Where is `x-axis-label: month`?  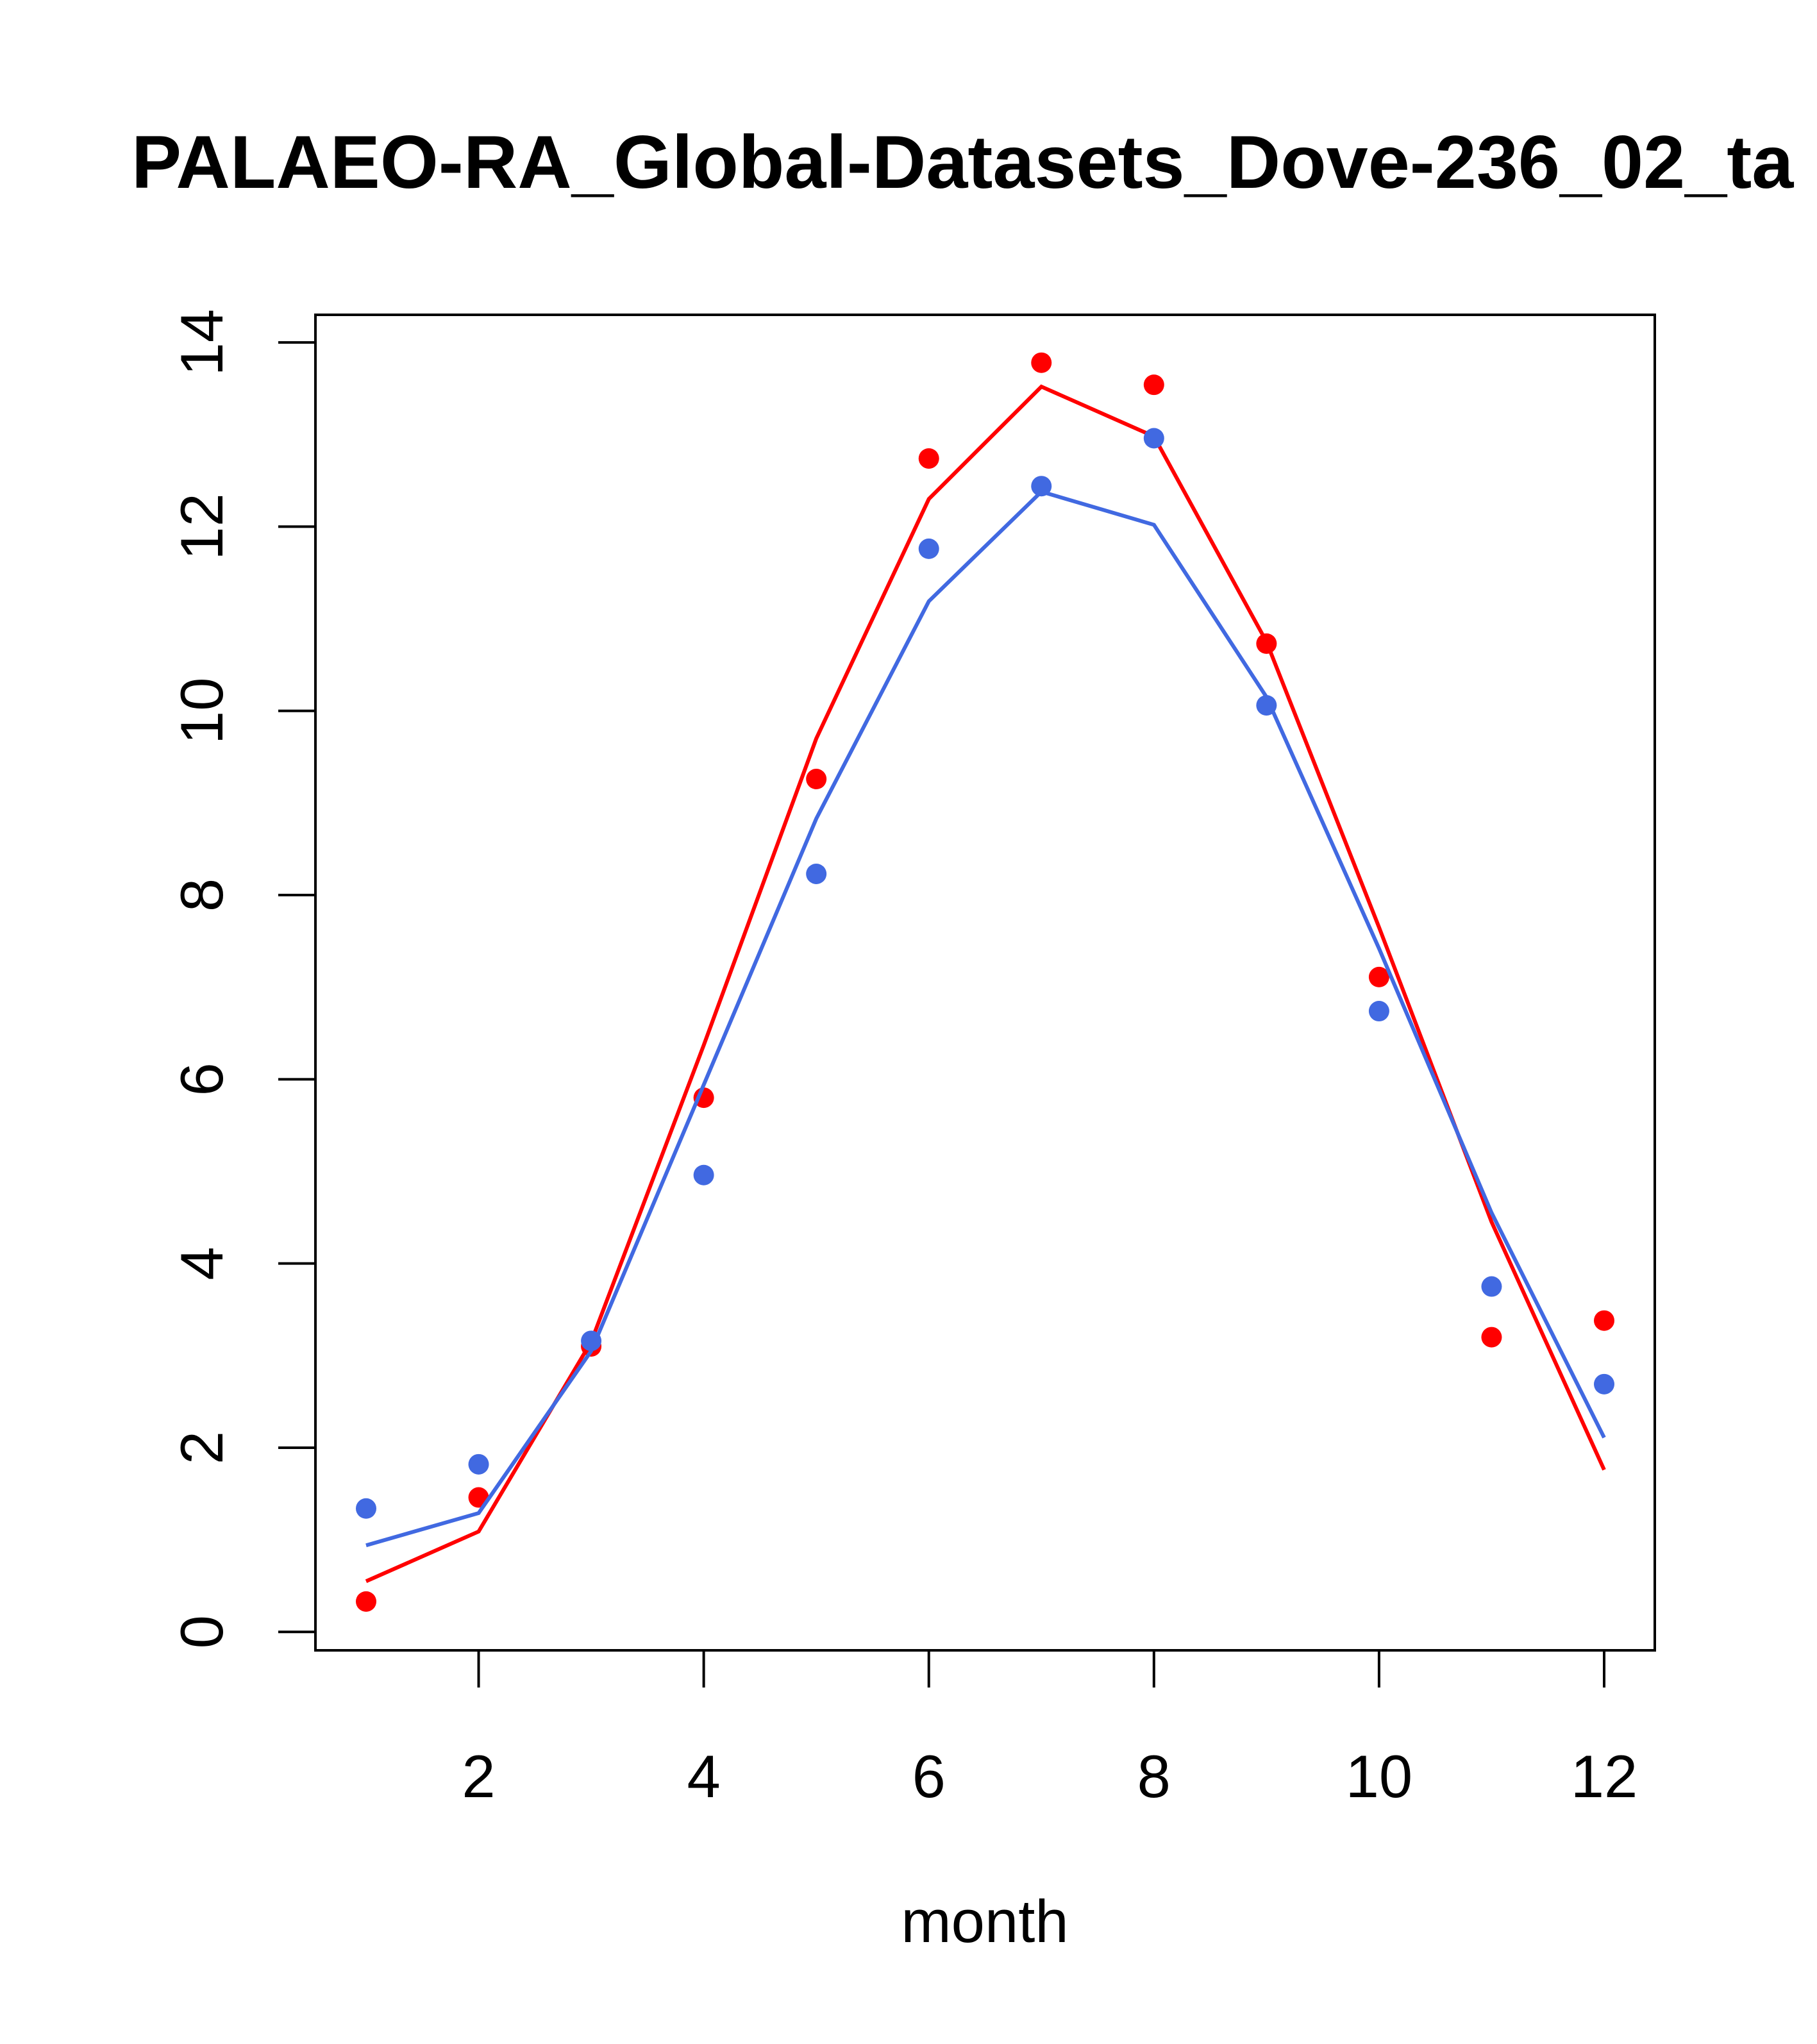
x-axis-label: month is located at coordinates (984, 1921).